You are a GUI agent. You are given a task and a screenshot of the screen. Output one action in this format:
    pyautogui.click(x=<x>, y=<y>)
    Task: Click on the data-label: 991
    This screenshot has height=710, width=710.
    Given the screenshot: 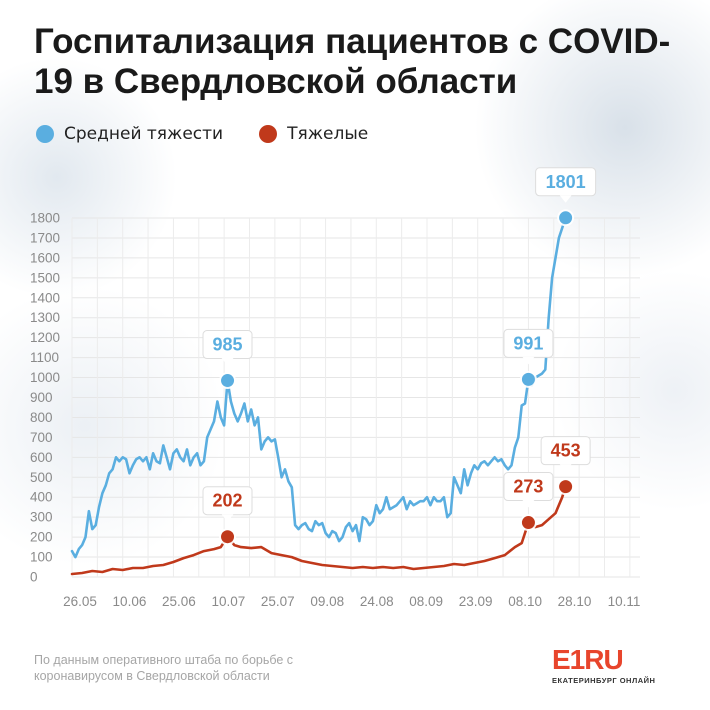 What is the action you would take?
    pyautogui.click(x=528, y=343)
    